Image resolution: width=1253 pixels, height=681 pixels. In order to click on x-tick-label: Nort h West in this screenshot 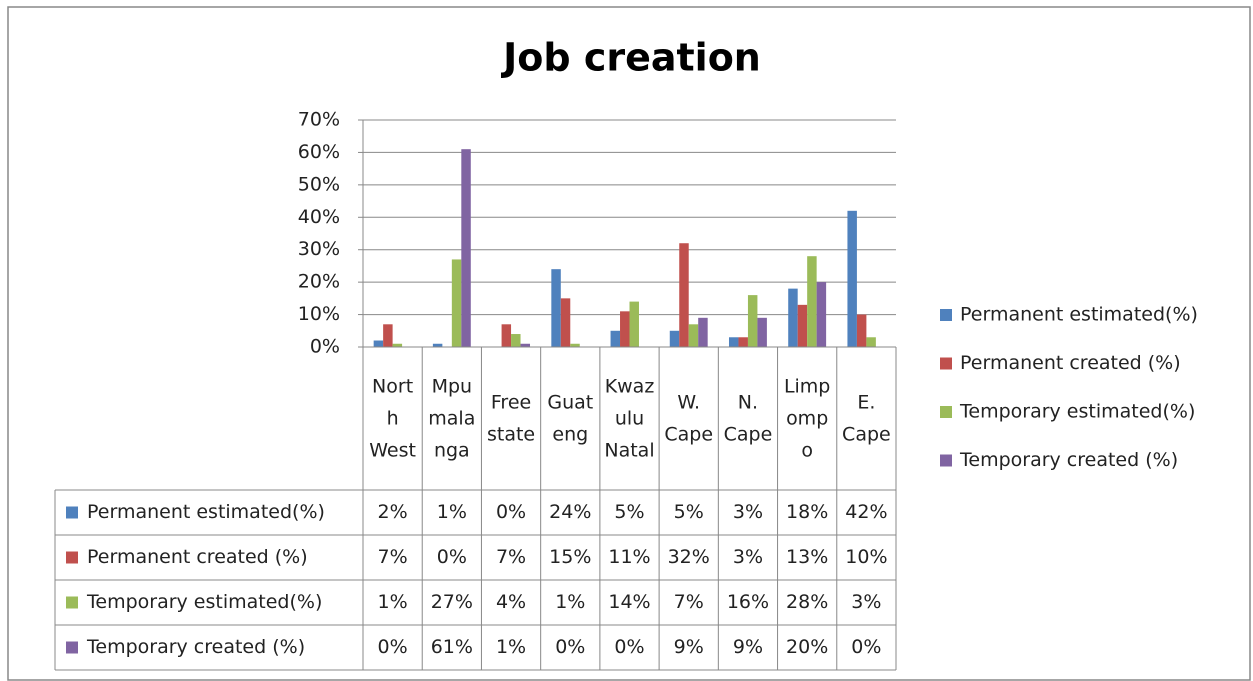, I will do `click(392, 418)`.